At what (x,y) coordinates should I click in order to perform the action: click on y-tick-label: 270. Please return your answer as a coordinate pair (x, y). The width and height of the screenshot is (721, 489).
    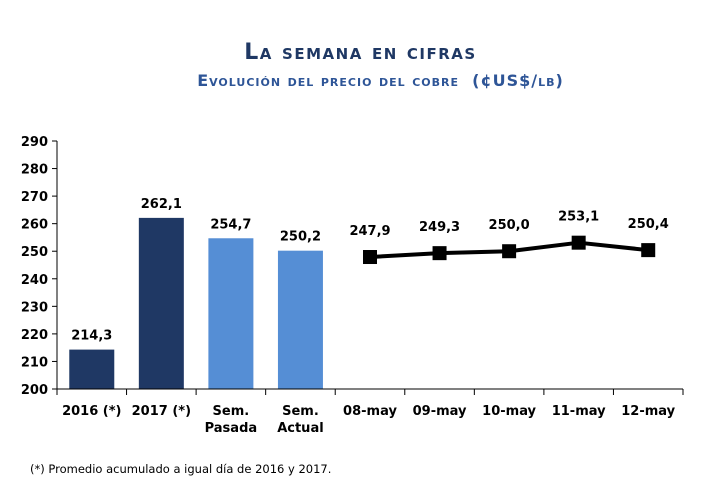
    Looking at the image, I should click on (34, 197).